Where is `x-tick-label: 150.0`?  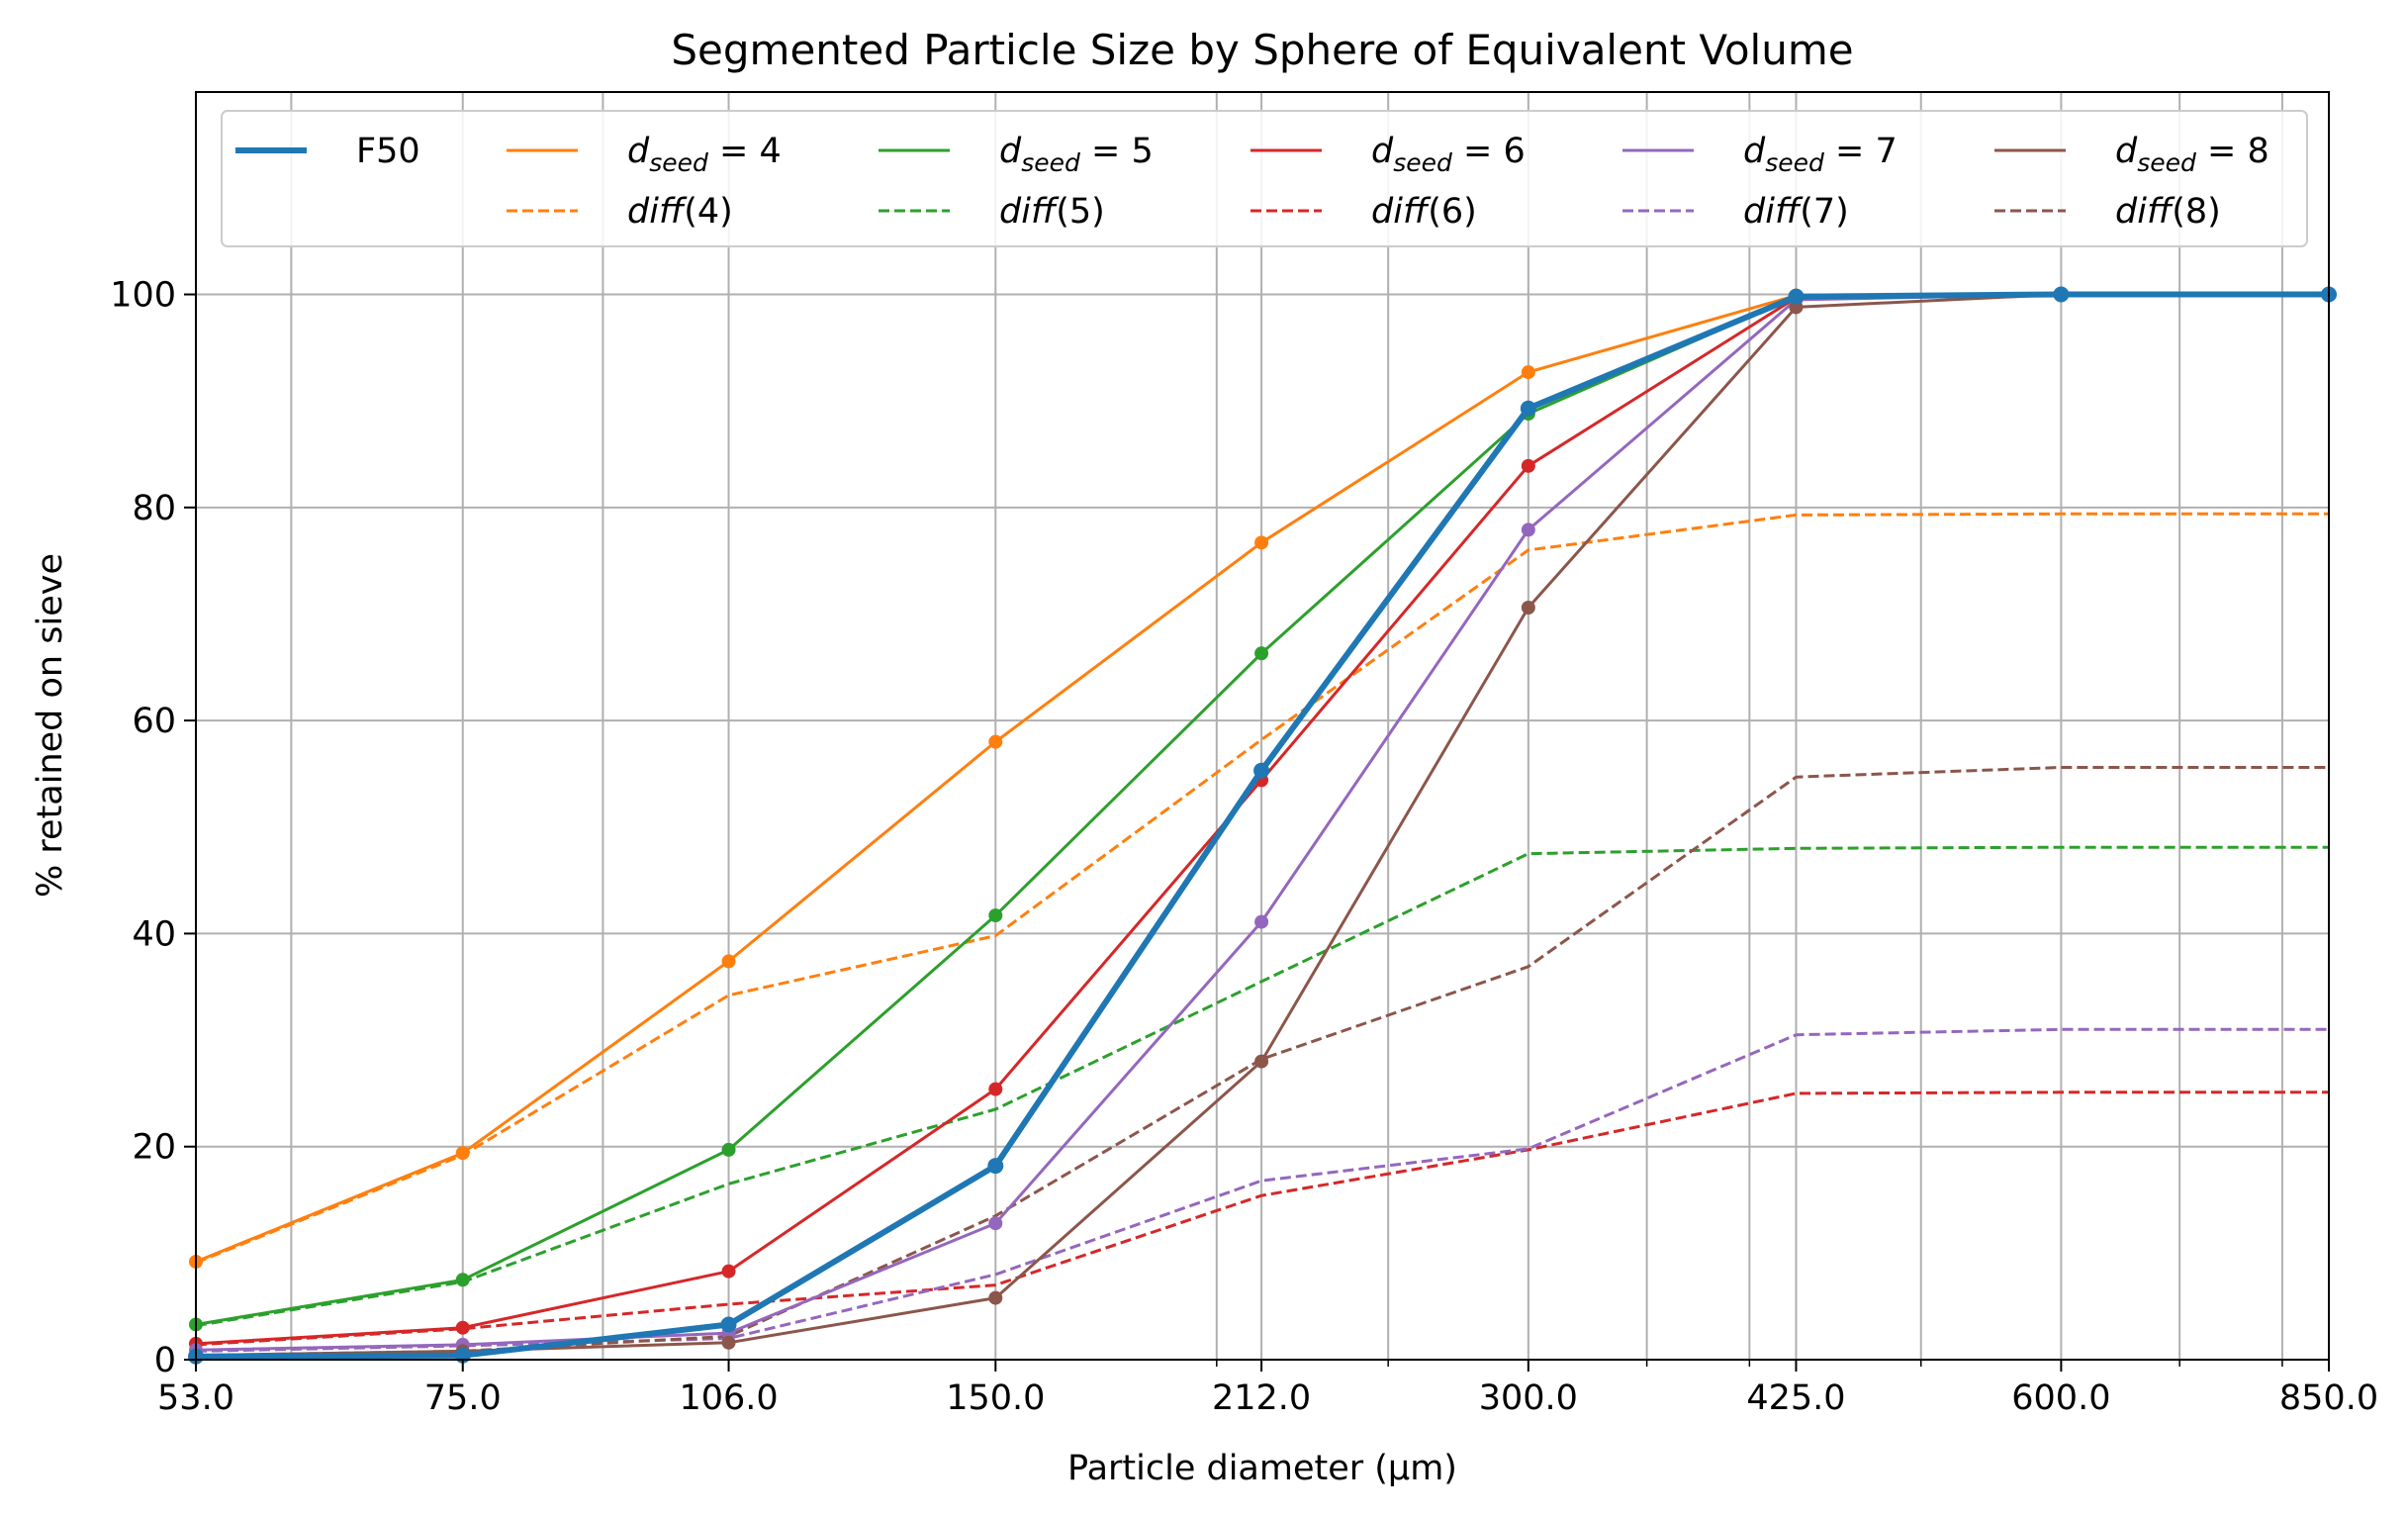
x-tick-label: 150.0 is located at coordinates (995, 1398).